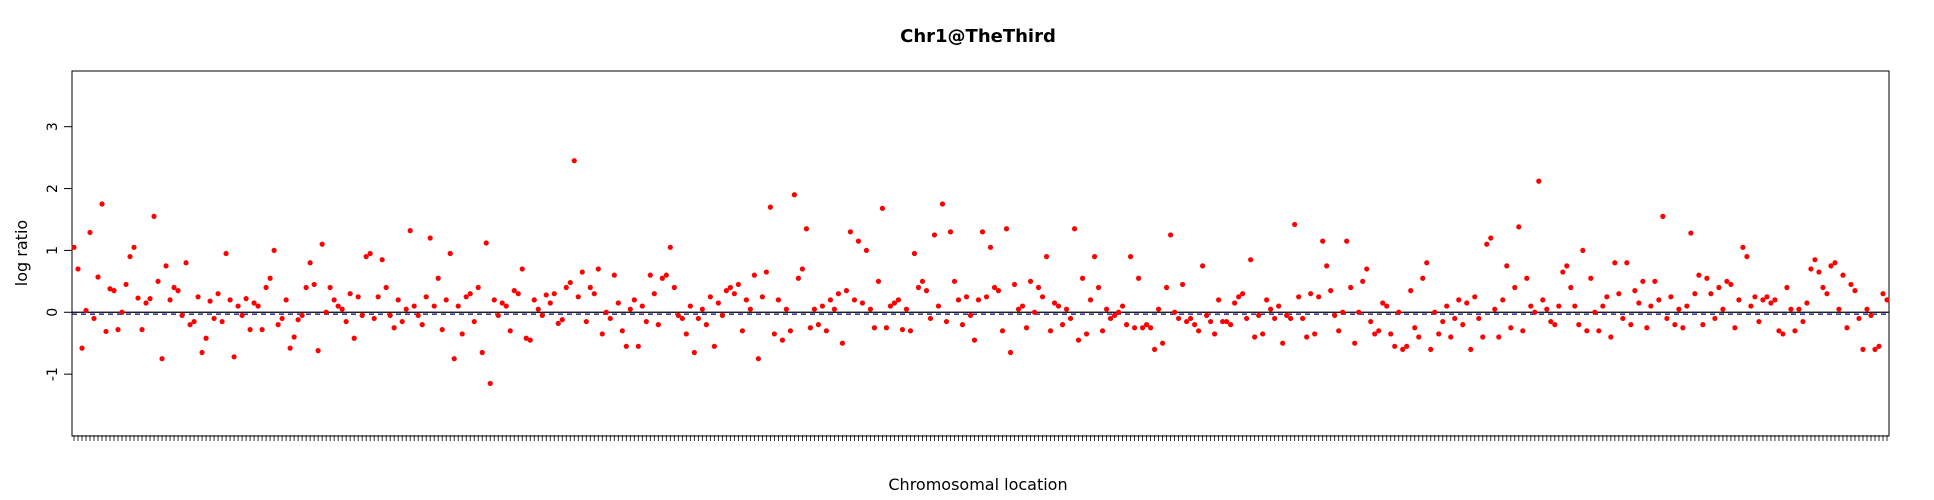  I want to click on y-axis-label: log ratio, so click(21, 253).